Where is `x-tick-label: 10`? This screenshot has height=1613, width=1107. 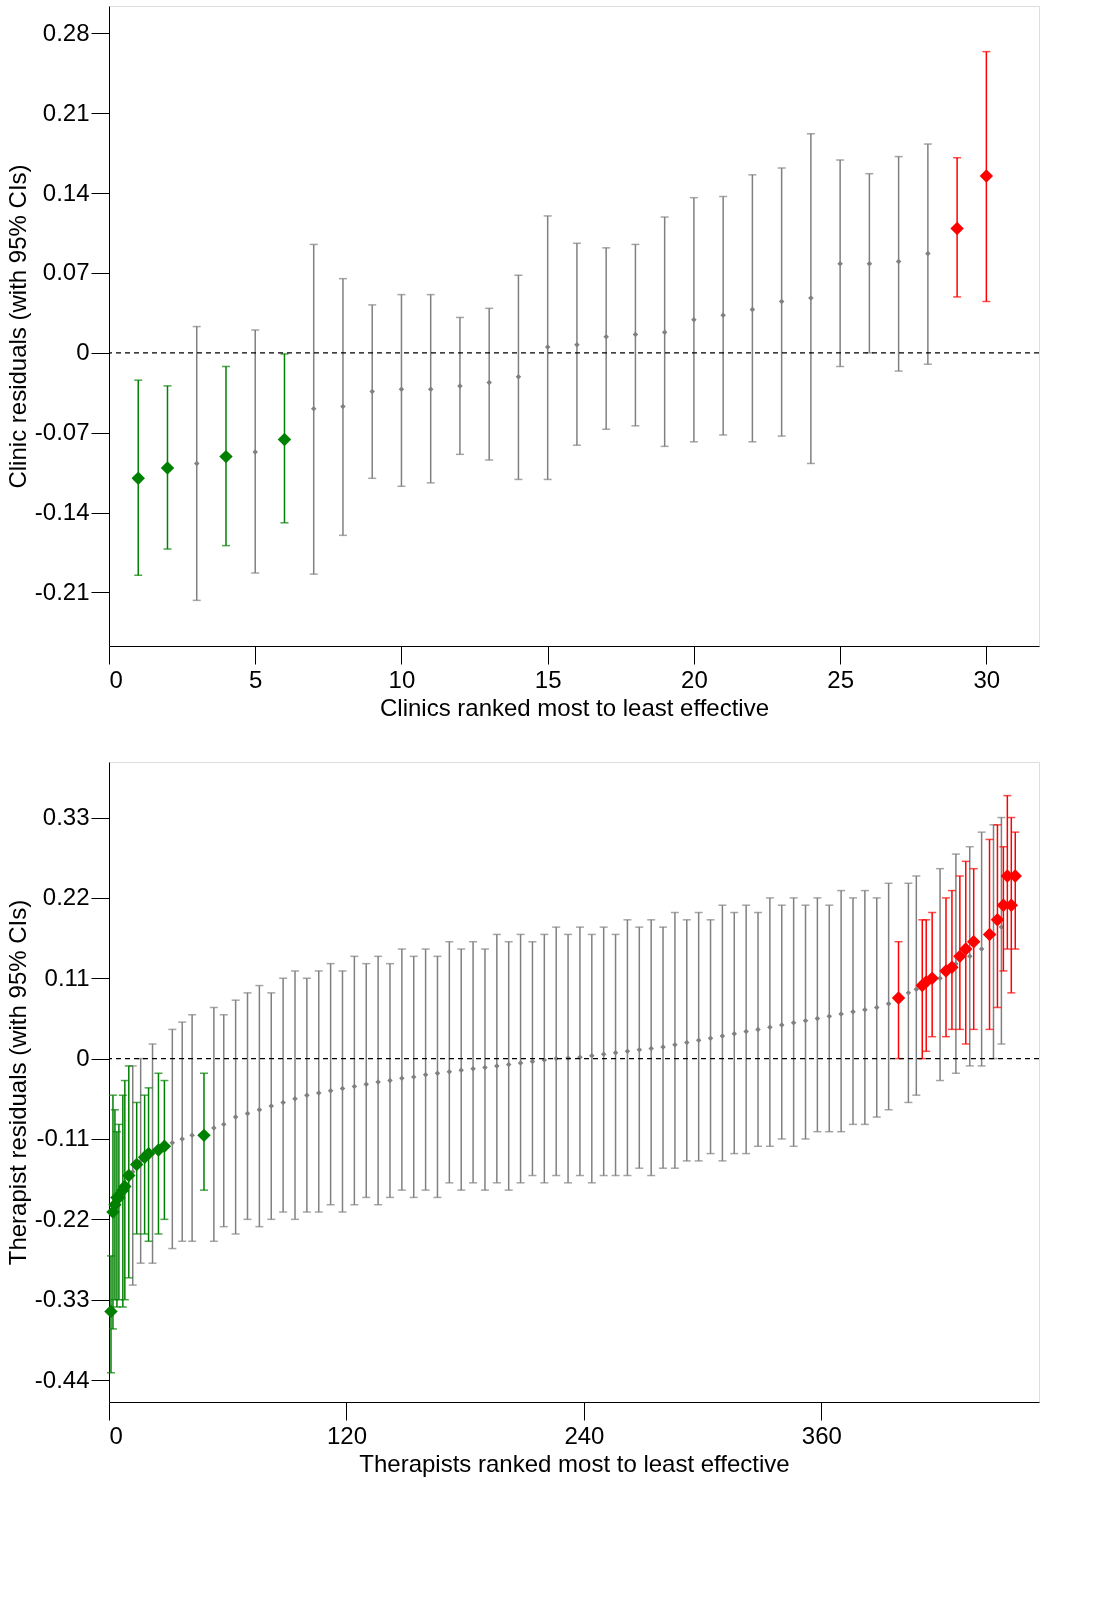
x-tick-label: 10 is located at coordinates (402, 679).